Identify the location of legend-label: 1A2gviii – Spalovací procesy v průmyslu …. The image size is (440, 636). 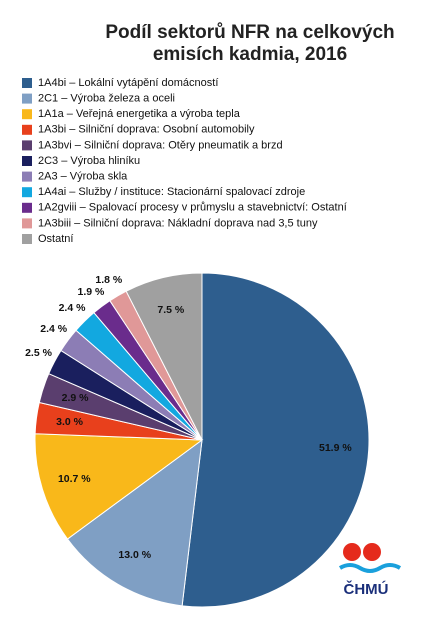
(192, 208).